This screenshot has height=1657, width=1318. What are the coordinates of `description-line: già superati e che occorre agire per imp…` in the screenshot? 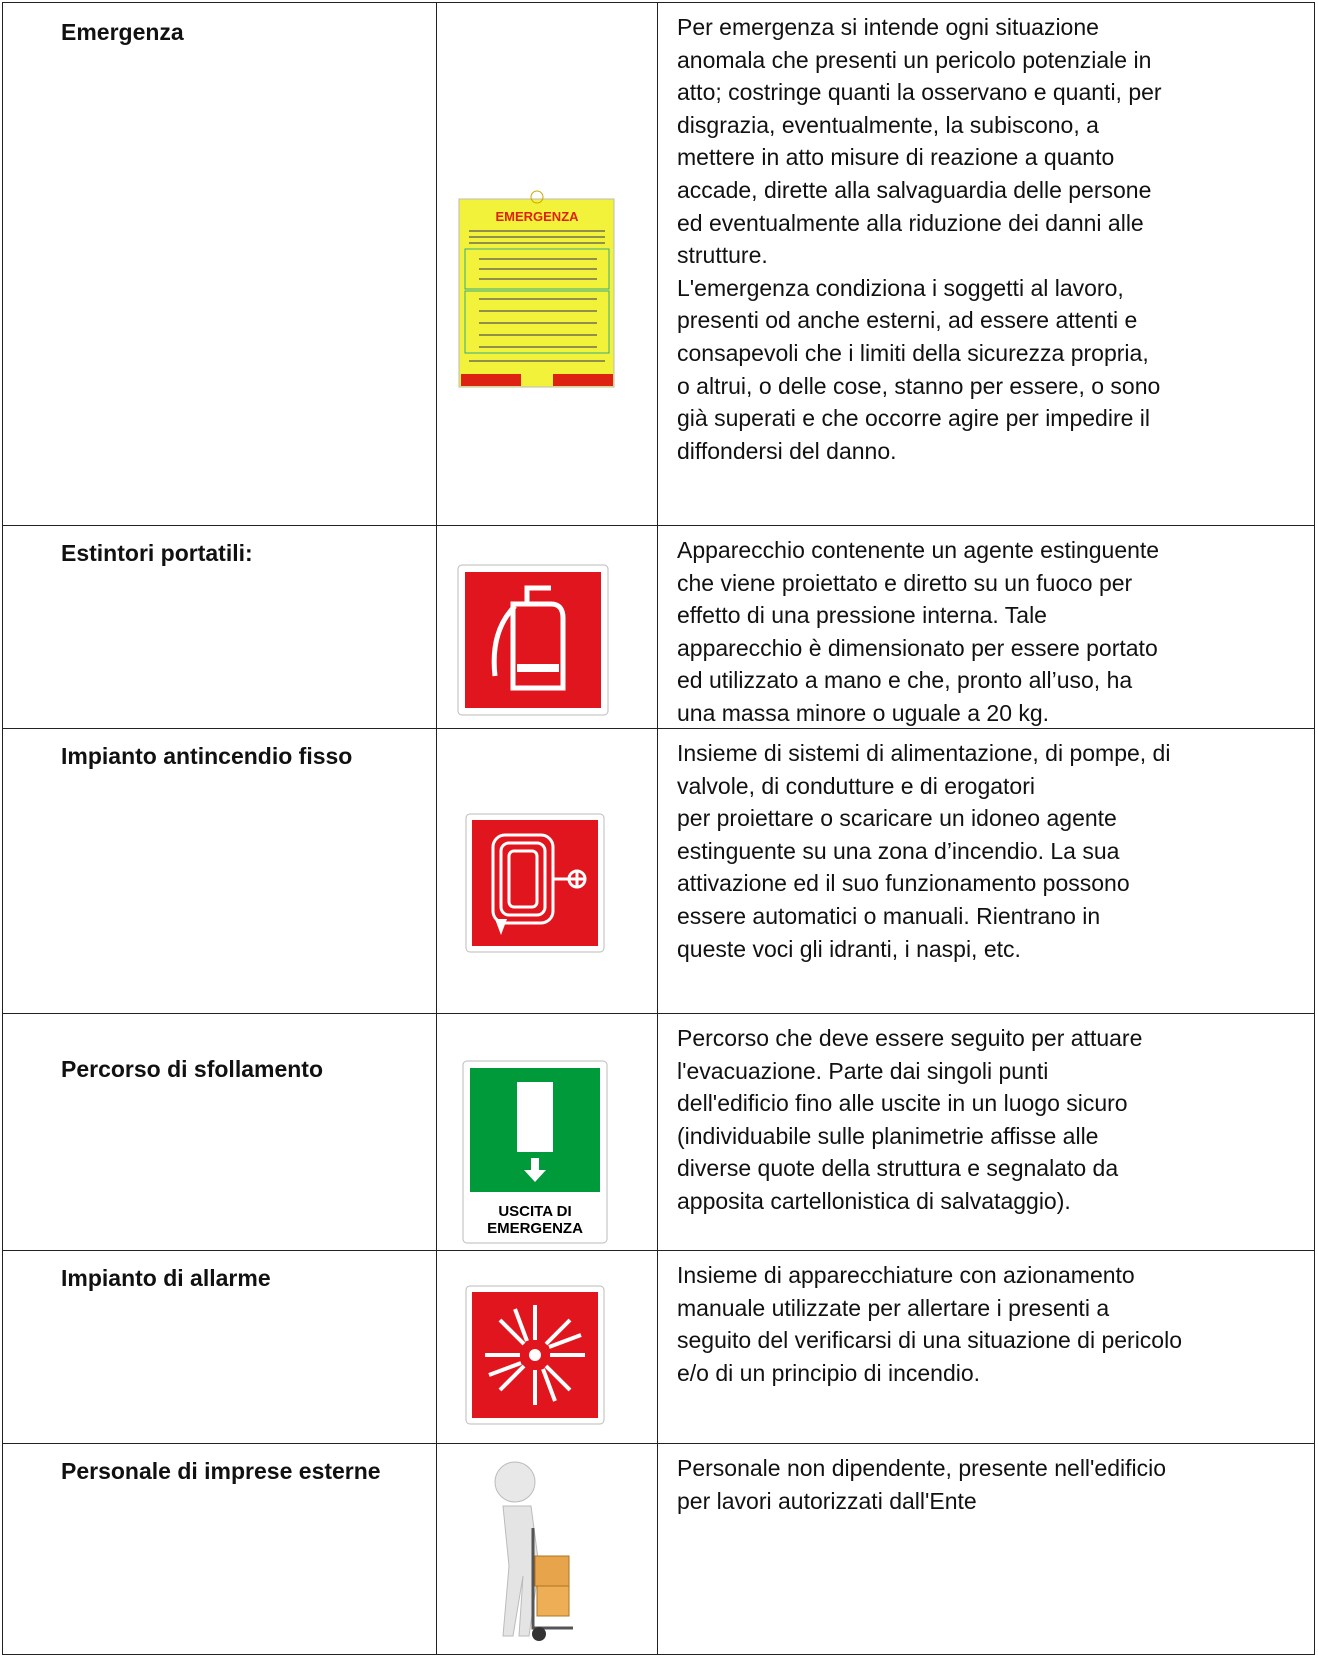 It's located at (914, 418).